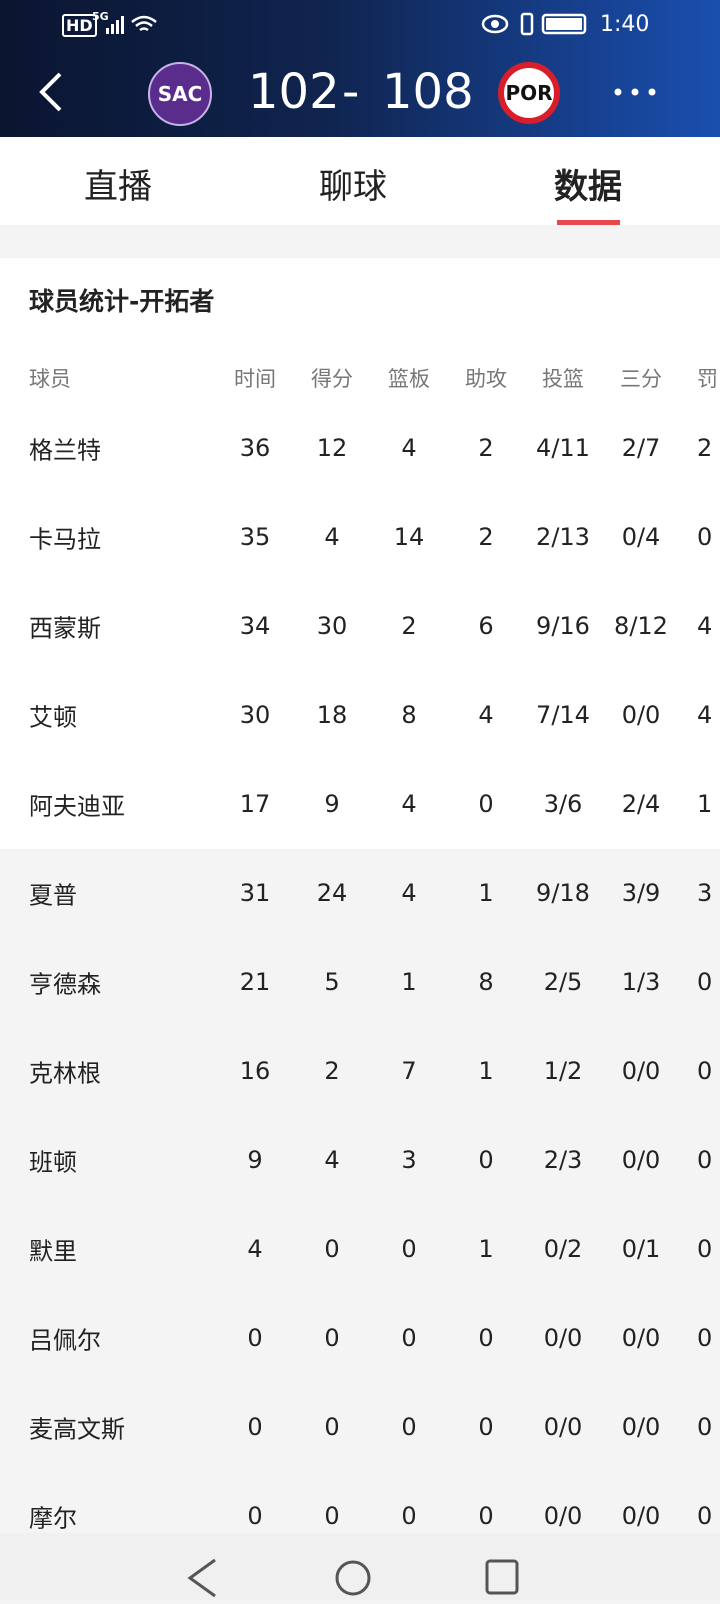 The height and width of the screenshot is (1604, 720). Describe the element at coordinates (255, 893) in the screenshot. I see `stat-cell: 31` at that location.